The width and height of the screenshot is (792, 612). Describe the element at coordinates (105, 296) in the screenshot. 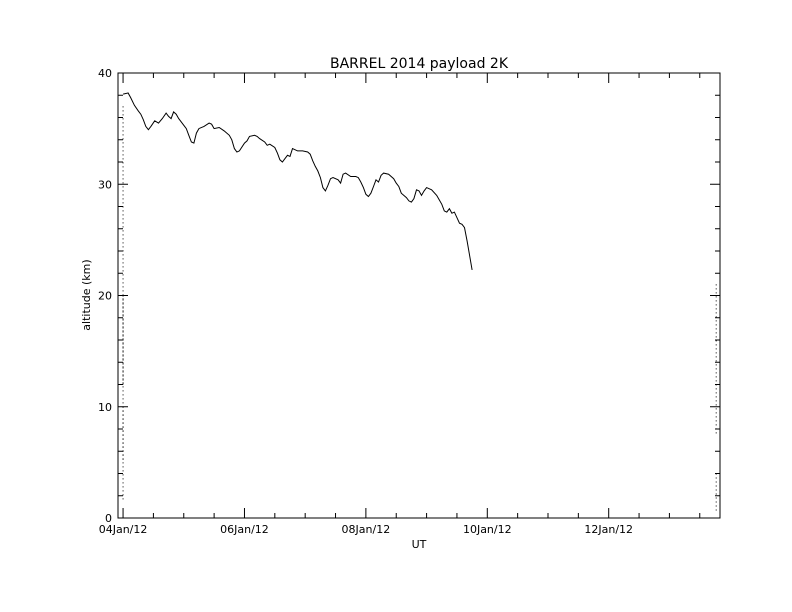

I see `y-tick-label: 20` at that location.